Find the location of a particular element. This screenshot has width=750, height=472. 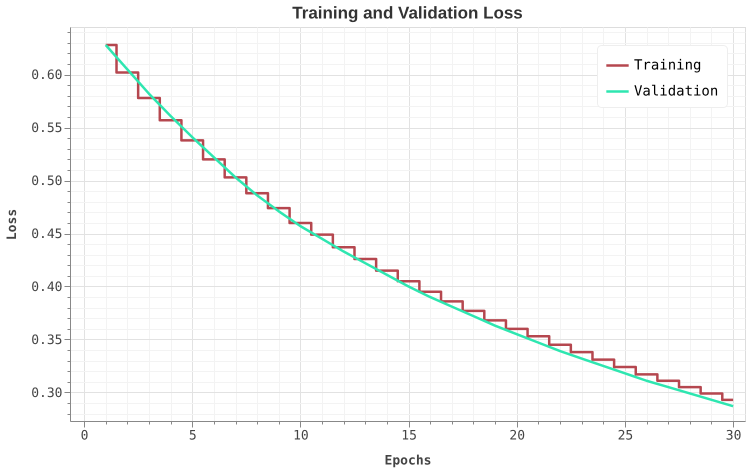

x-tick-label: 25 is located at coordinates (626, 436).